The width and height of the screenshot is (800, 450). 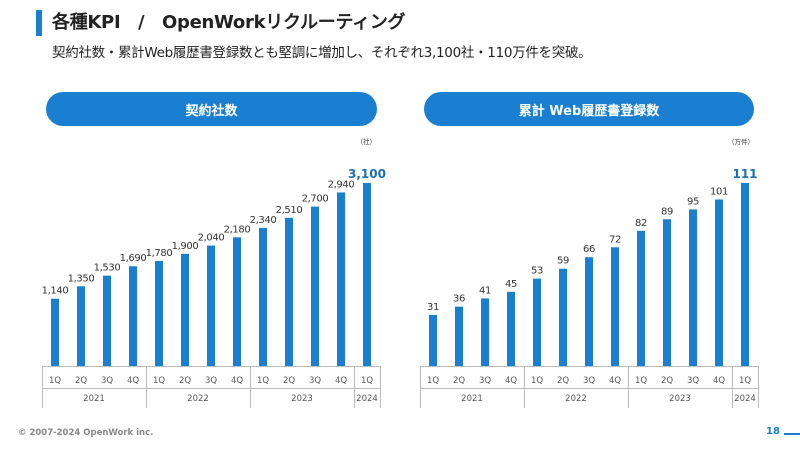 What do you see at coordinates (86, 433) in the screenshot?
I see `copyright-text: © 2007-2024 OpenWork inc.` at bounding box center [86, 433].